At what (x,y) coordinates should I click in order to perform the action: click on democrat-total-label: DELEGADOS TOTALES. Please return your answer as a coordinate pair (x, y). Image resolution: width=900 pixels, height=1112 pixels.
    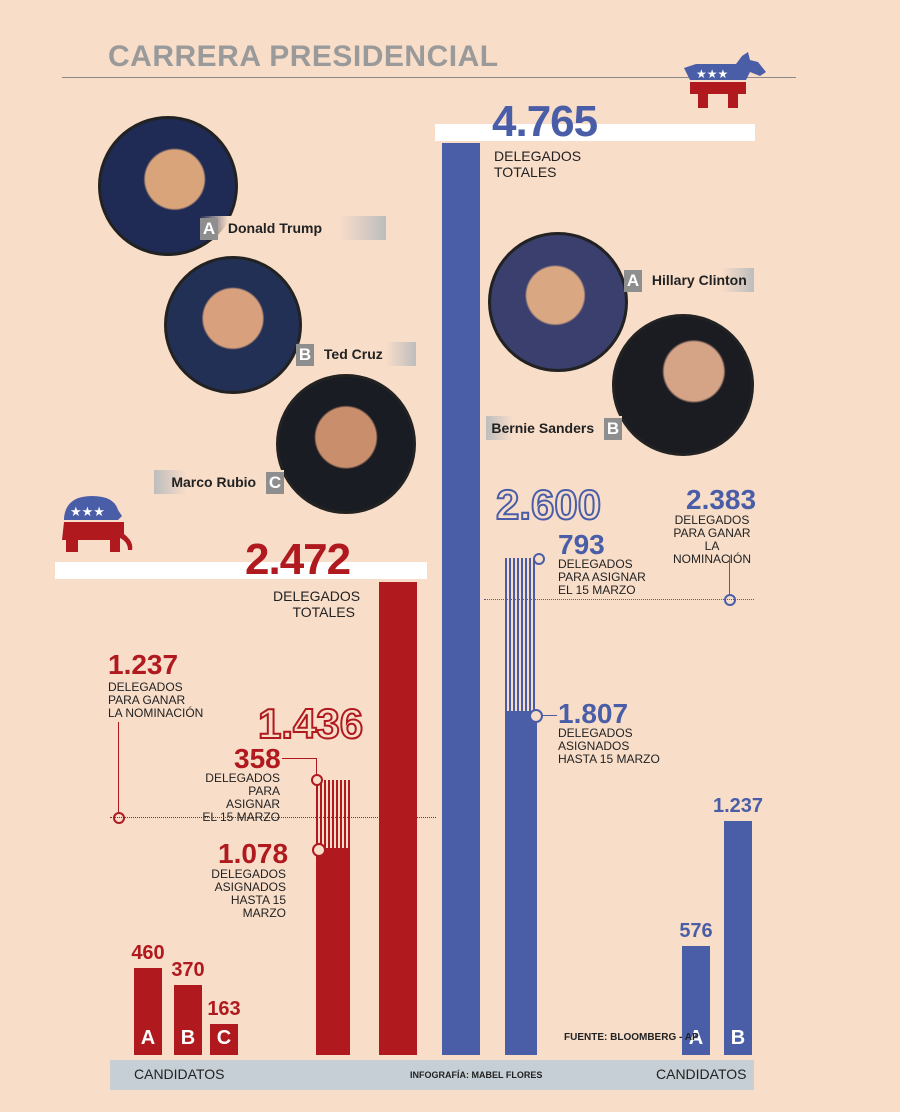
    Looking at the image, I should click on (537, 164).